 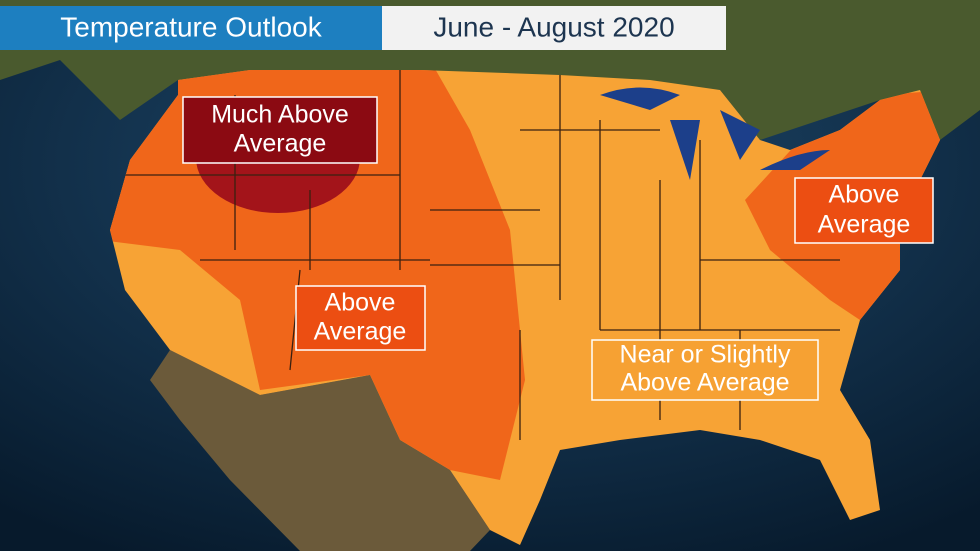 I want to click on region-label: Much Above, so click(x=280, y=115).